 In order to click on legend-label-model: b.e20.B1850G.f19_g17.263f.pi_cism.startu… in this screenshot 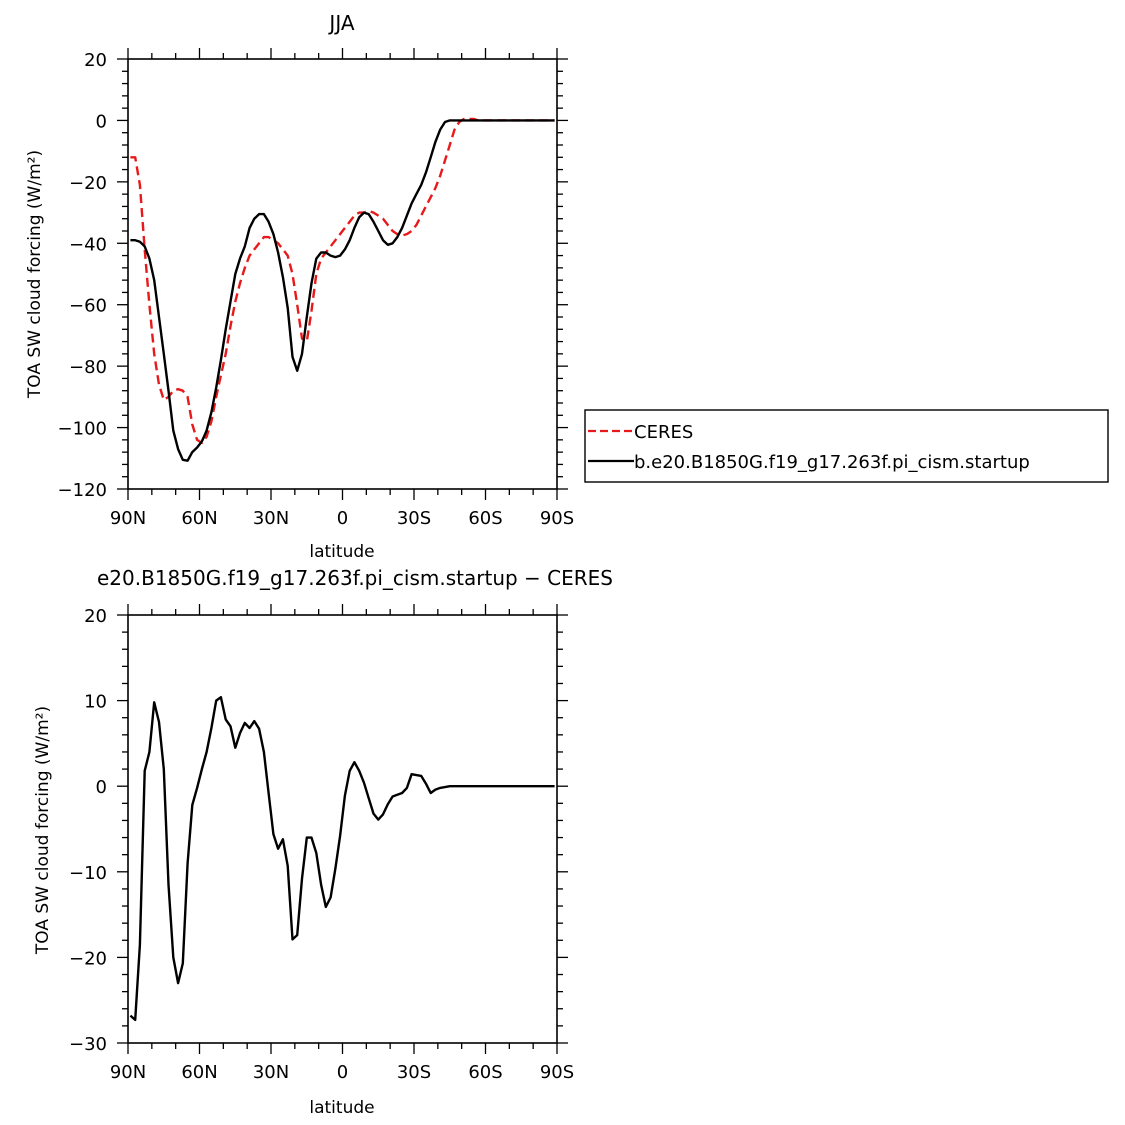, I will do `click(832, 462)`.